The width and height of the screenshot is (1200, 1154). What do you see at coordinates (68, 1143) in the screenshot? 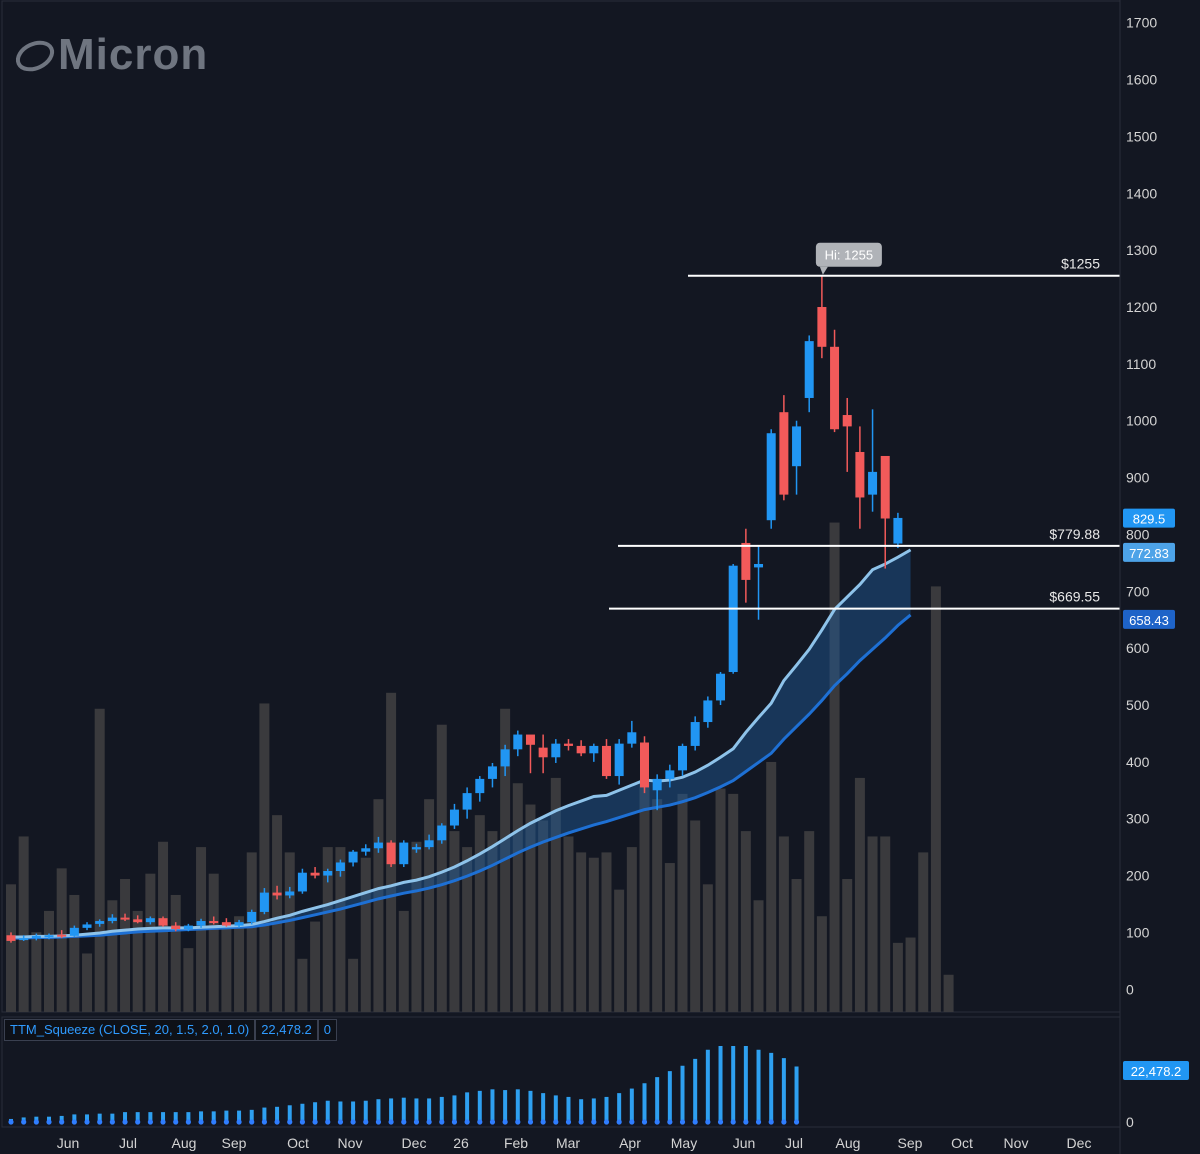
I see `time-tick-label: Jun` at bounding box center [68, 1143].